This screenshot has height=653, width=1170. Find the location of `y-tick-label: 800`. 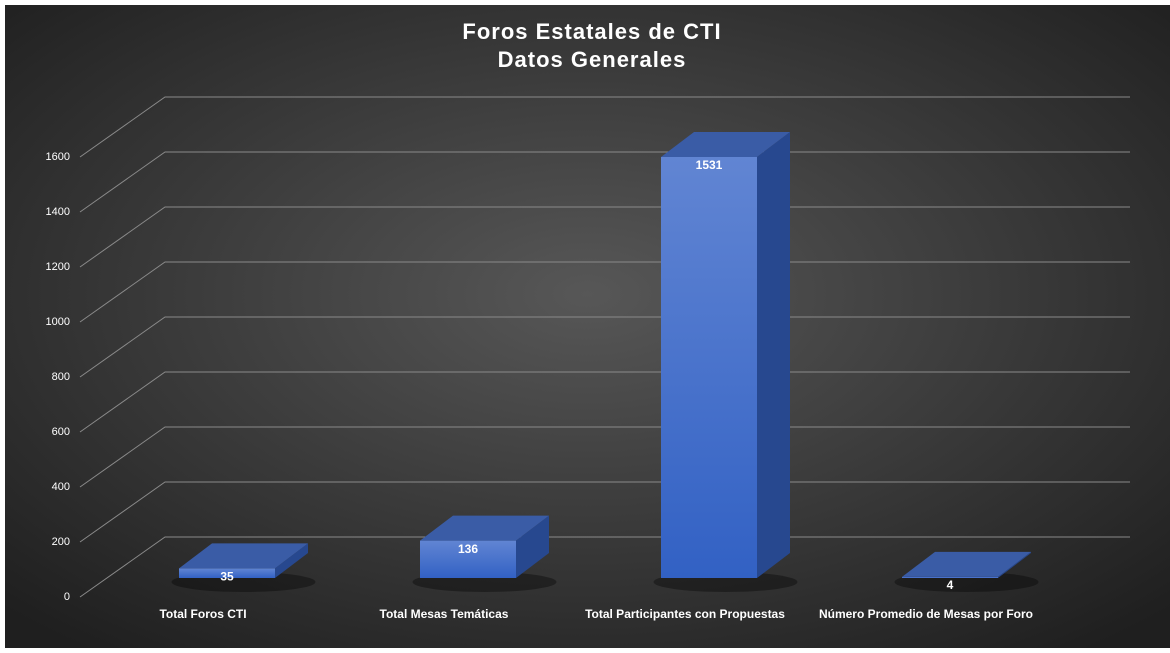

y-tick-label: 800 is located at coordinates (61, 377).